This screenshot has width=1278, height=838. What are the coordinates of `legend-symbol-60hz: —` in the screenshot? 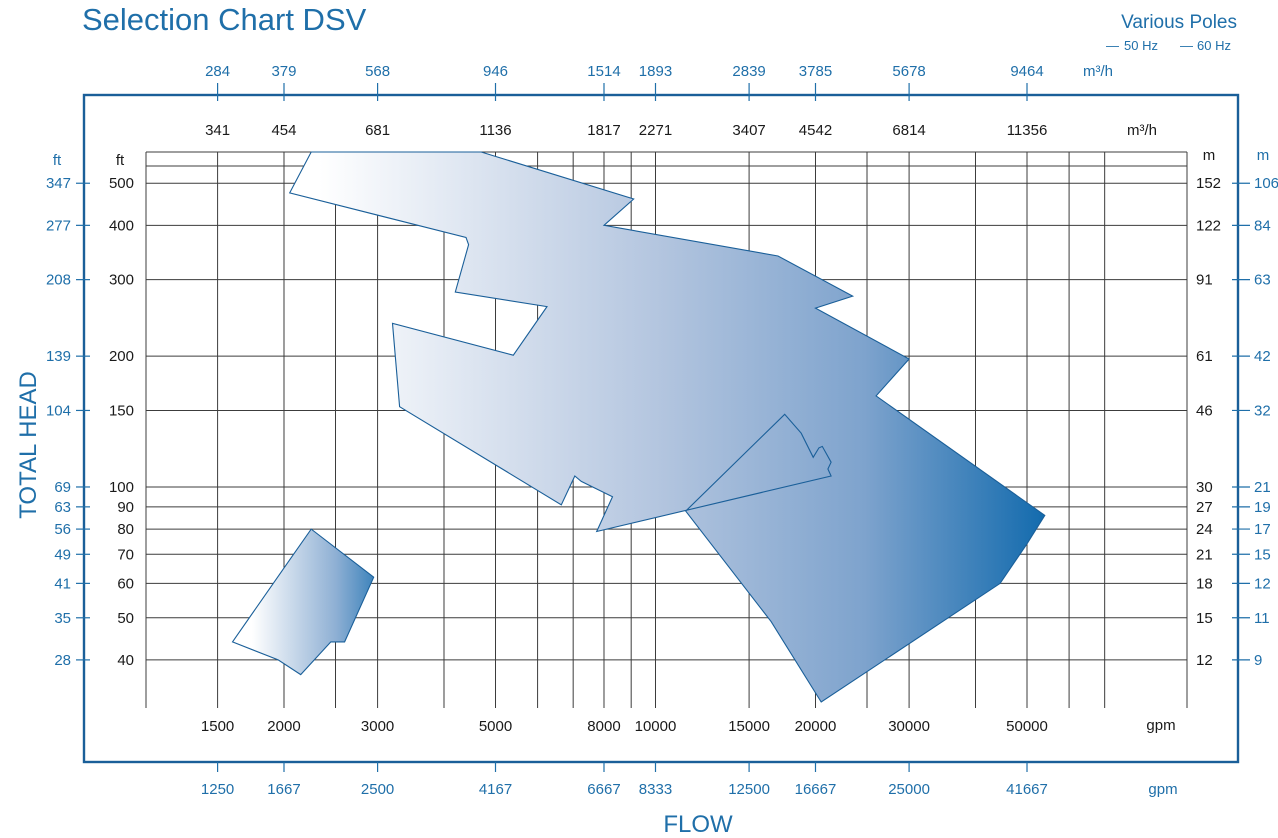 It's located at (1186, 45).